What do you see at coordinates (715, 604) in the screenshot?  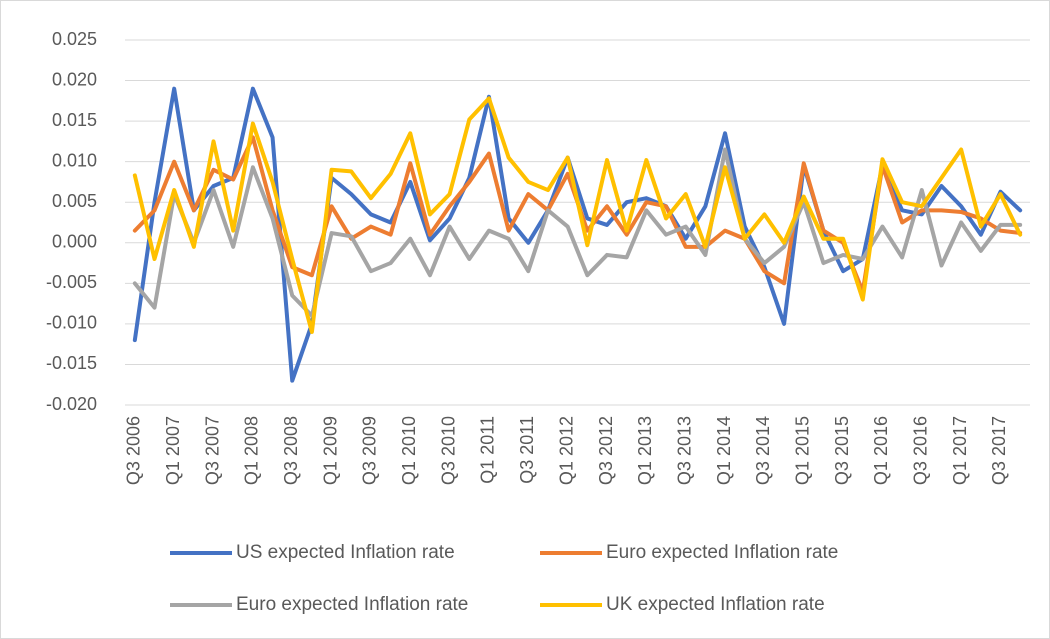 I see `legend-label: UK expected Inflation rate` at bounding box center [715, 604].